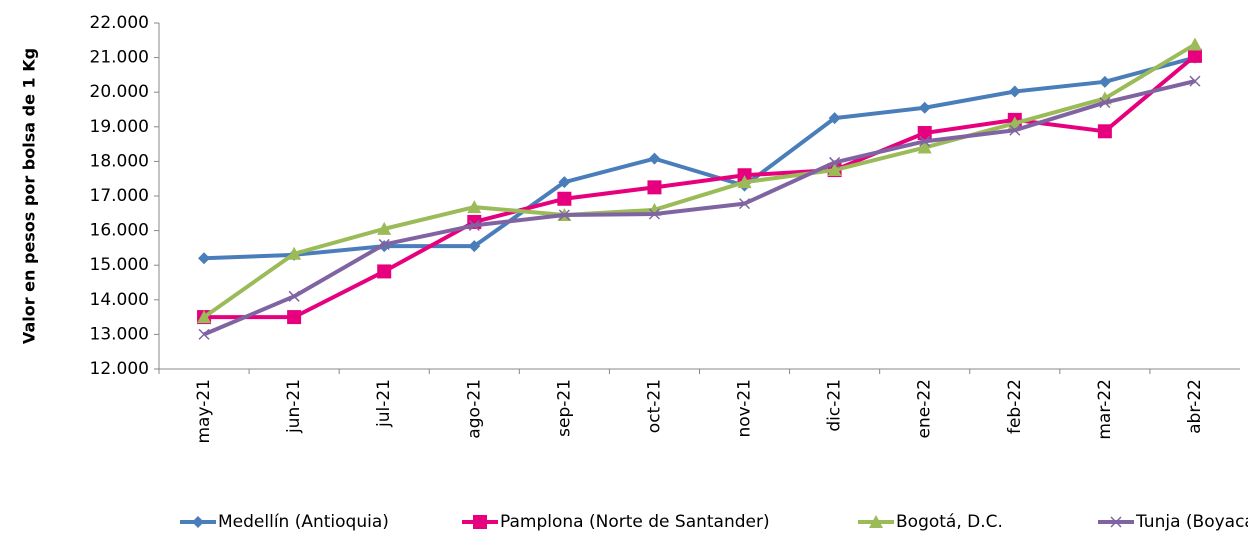  What do you see at coordinates (119, 265) in the screenshot?
I see `y-tick-label: 15.000` at bounding box center [119, 265].